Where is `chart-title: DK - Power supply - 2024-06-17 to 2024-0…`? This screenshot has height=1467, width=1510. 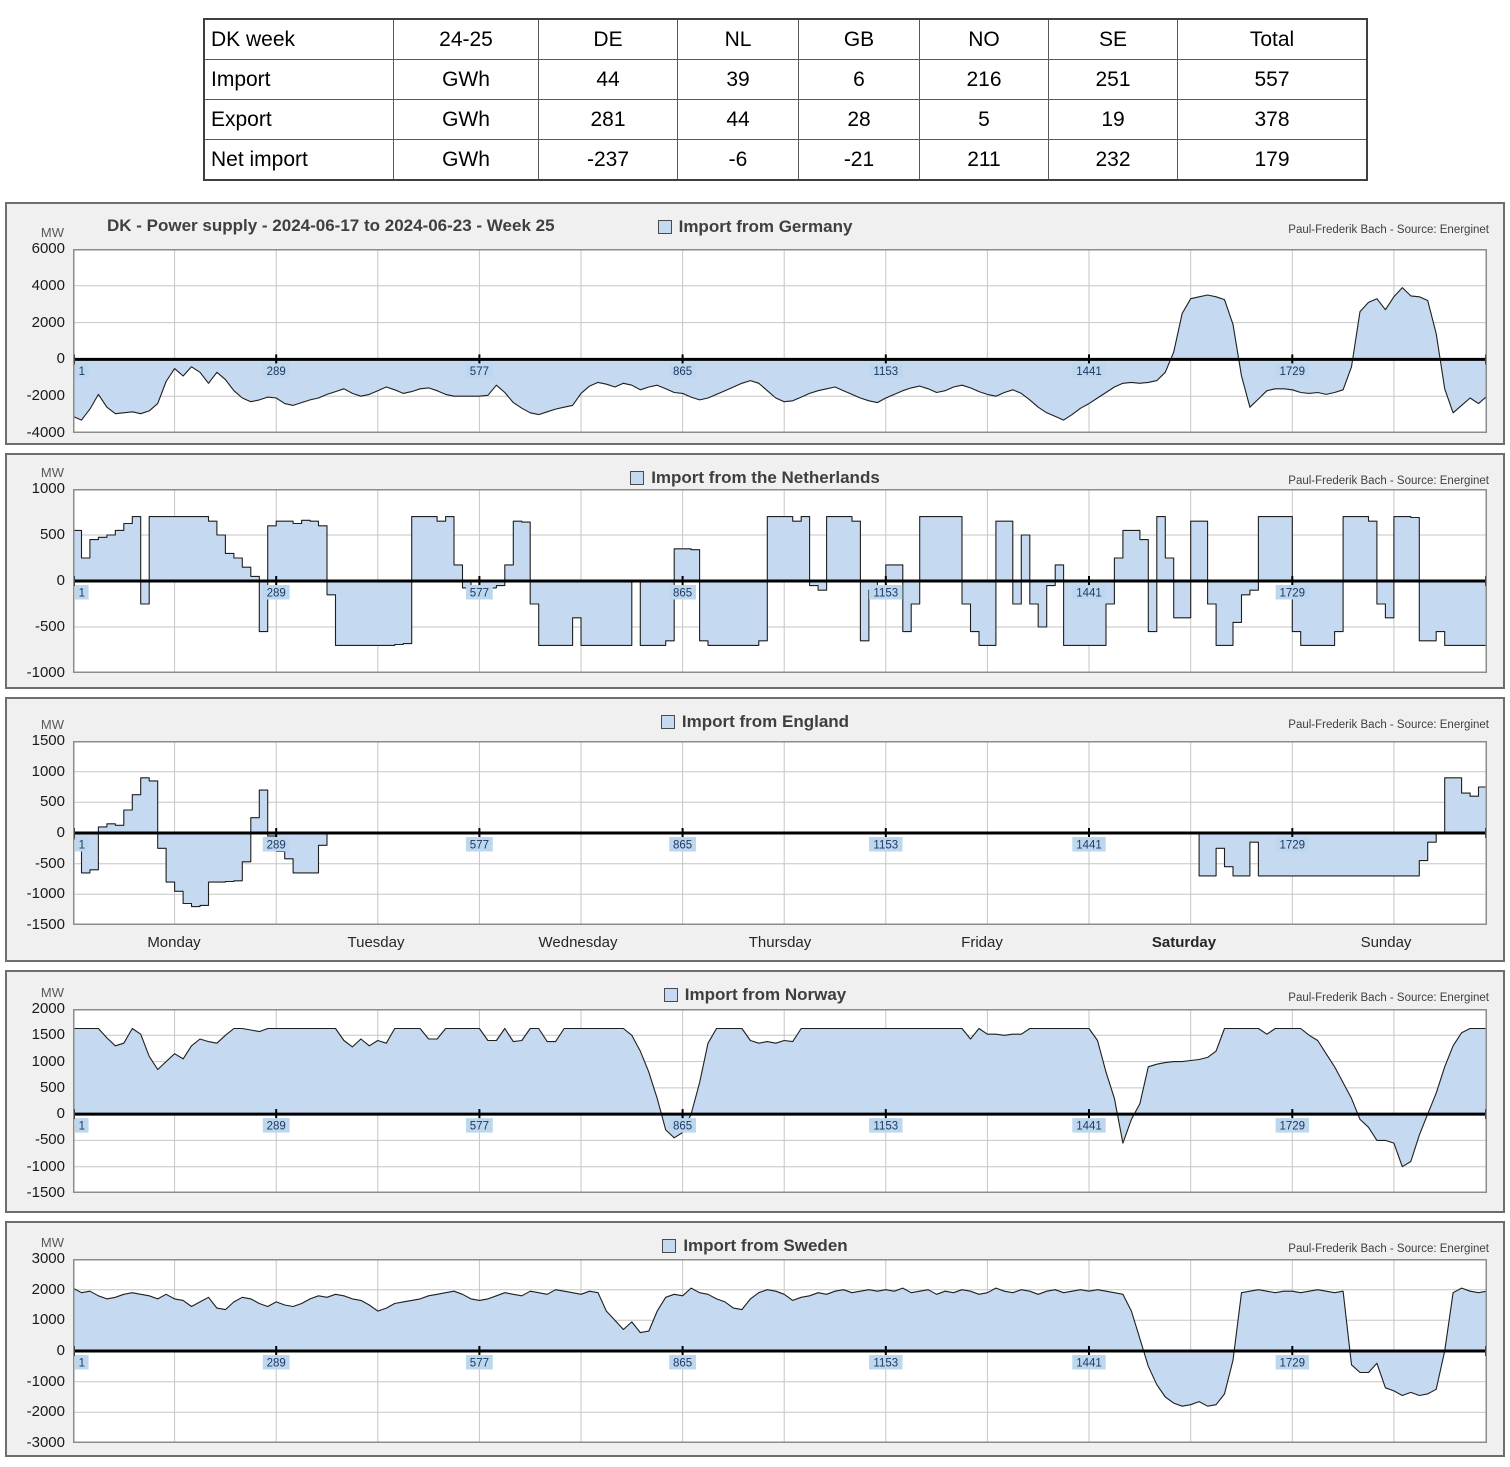
chart-title: DK - Power supply - 2024-06-17 to 2024-0… is located at coordinates (331, 225).